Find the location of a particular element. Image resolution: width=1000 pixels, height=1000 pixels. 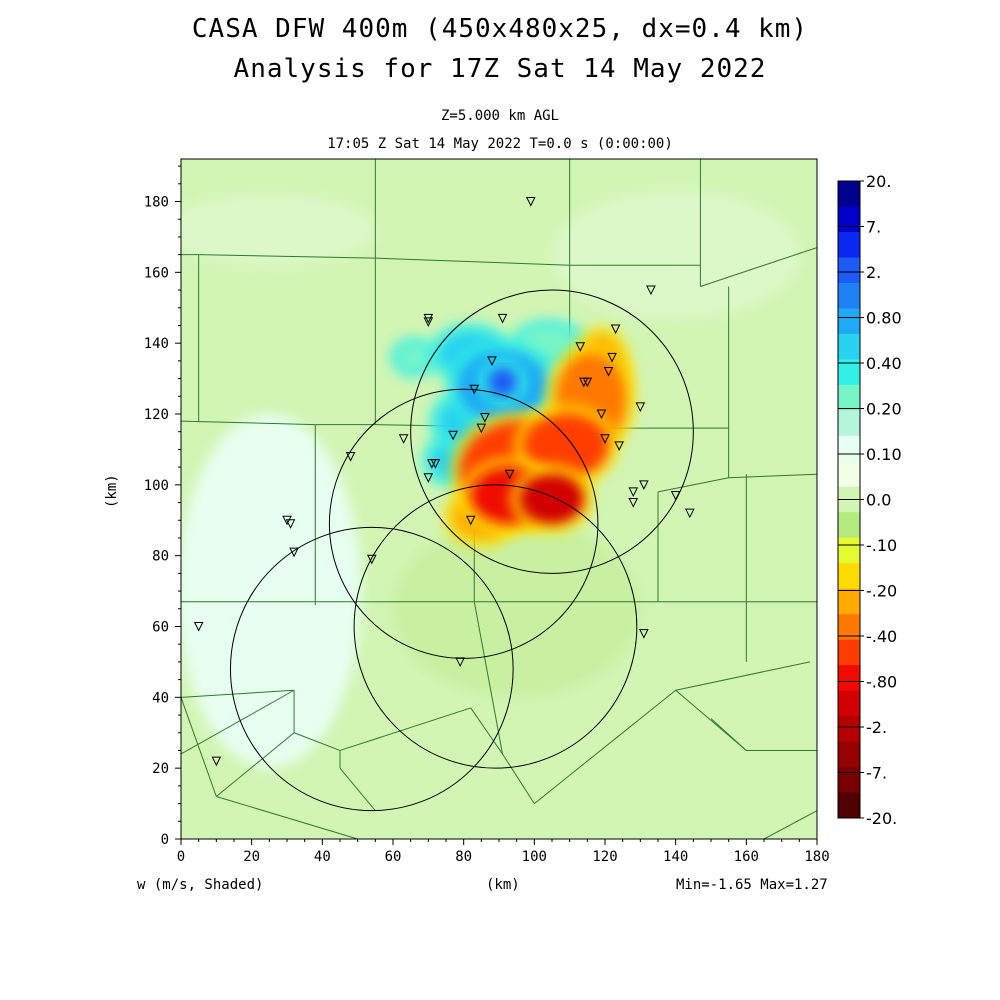

colorbar-label: -.40 is located at coordinates (881, 636).